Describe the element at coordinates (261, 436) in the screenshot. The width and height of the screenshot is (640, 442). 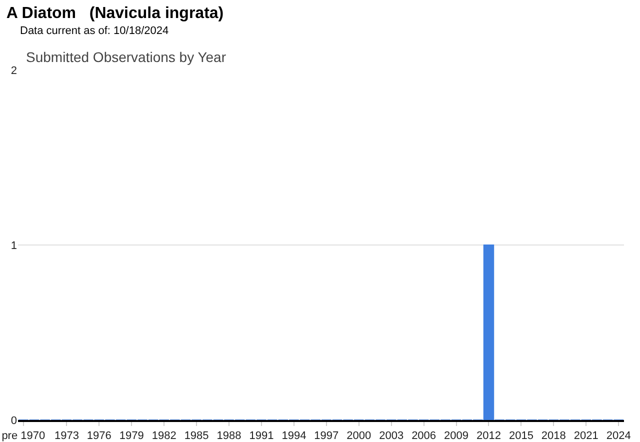
I see `x-tick-label: 1991` at that location.